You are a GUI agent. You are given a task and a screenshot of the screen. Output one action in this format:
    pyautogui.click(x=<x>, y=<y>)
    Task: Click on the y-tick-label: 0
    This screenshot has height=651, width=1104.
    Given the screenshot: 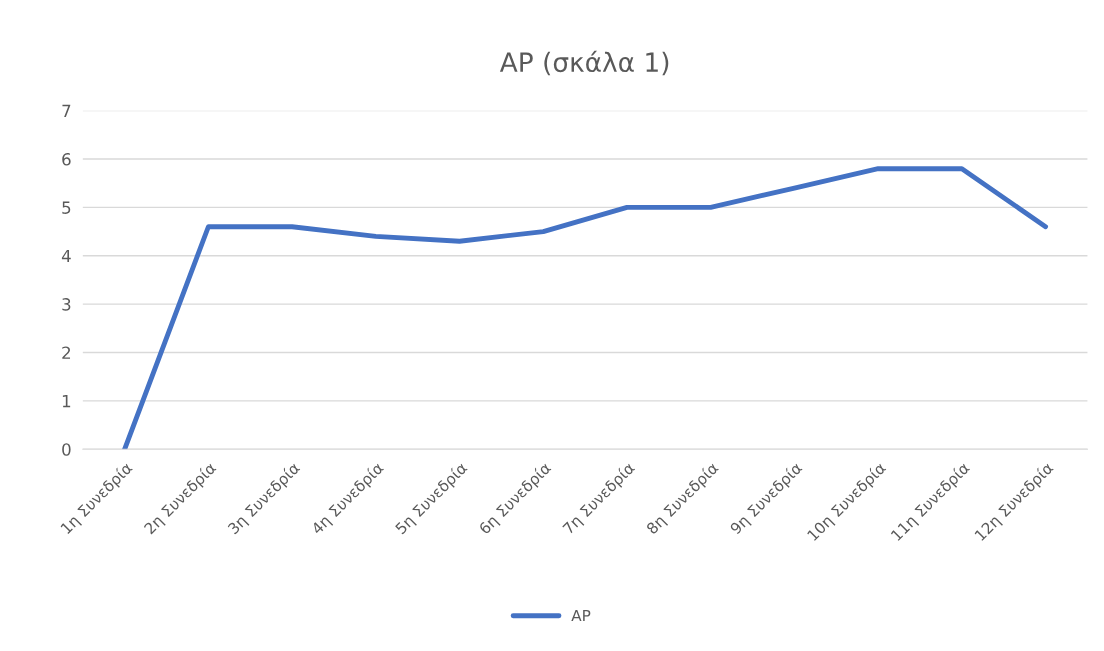 What is the action you would take?
    pyautogui.click(x=66, y=449)
    